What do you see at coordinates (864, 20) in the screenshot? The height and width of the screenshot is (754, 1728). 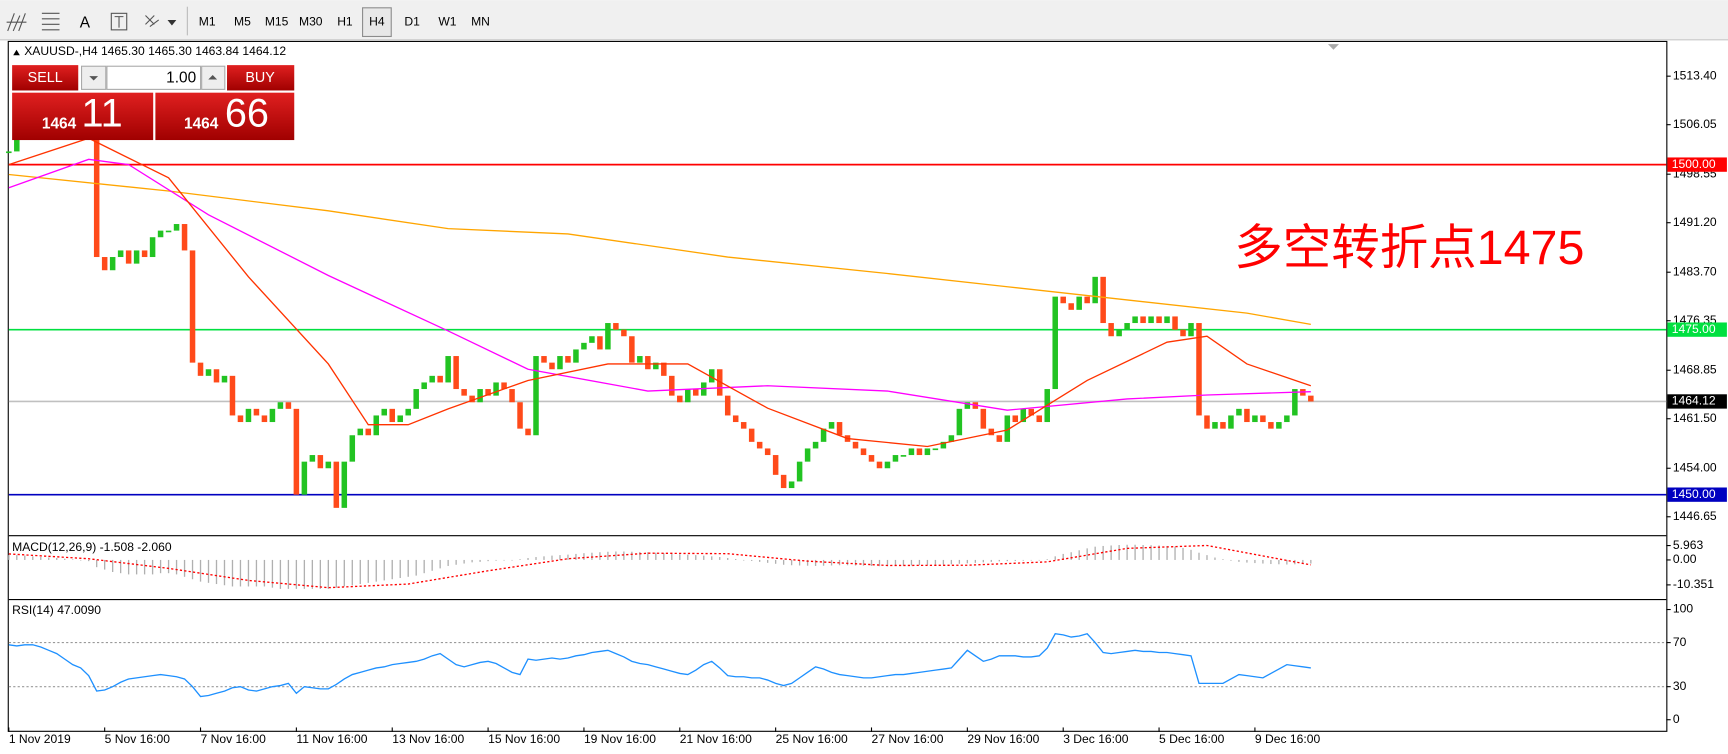 I see `toolbar-bg` at bounding box center [864, 20].